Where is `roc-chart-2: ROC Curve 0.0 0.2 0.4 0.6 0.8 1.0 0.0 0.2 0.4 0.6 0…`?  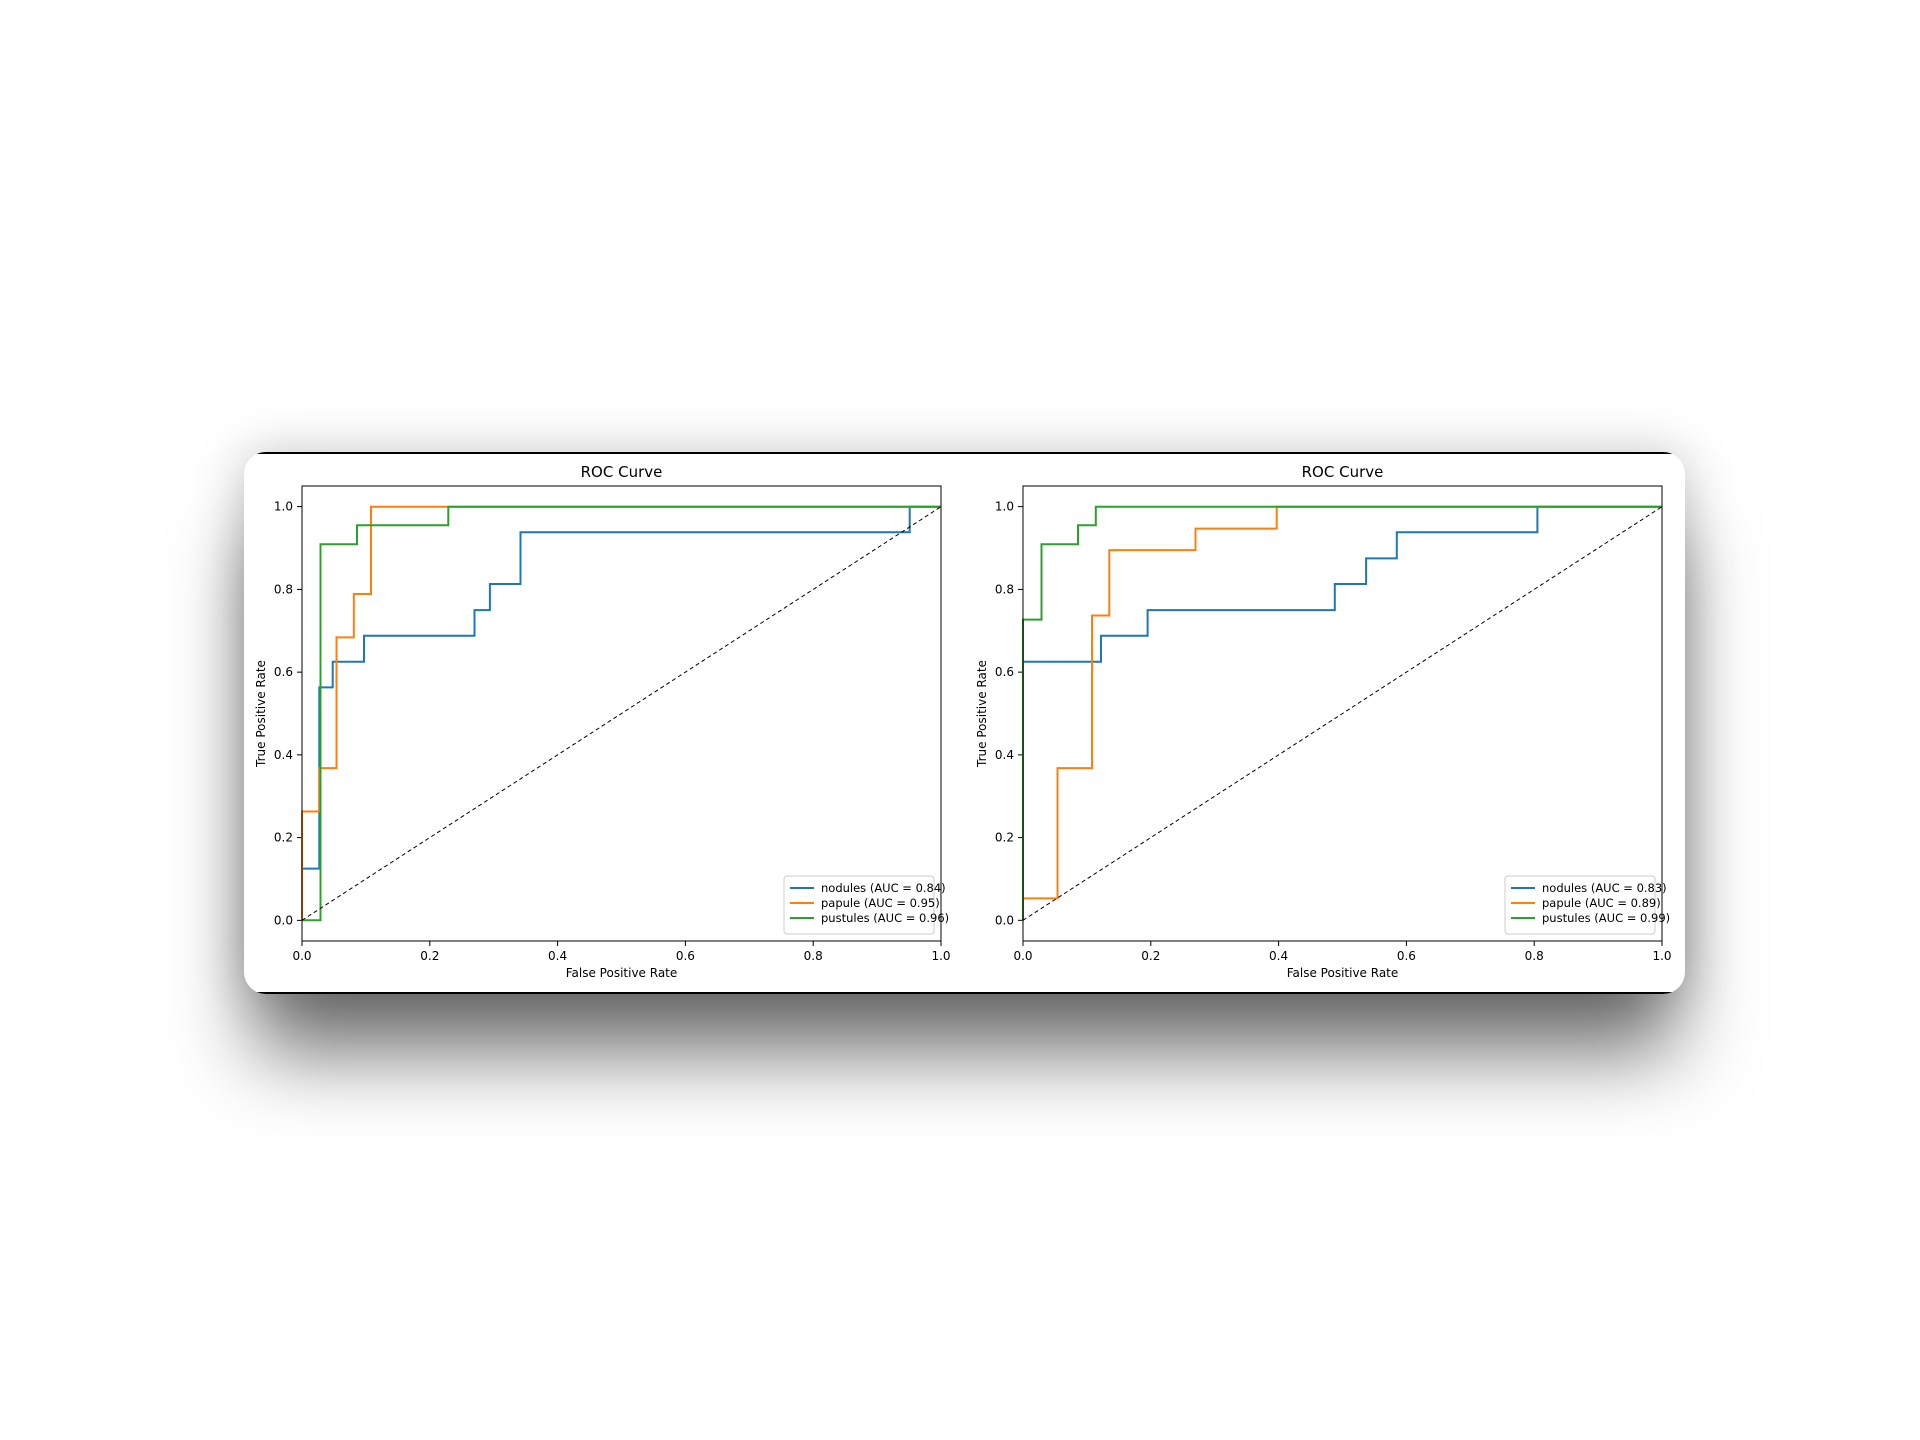
roc-chart-2: ROC Curve 0.0 0.2 0.4 0.6 0.8 1.0 0.0 0.2 0.4 0.6 0… is located at coordinates (1323, 721).